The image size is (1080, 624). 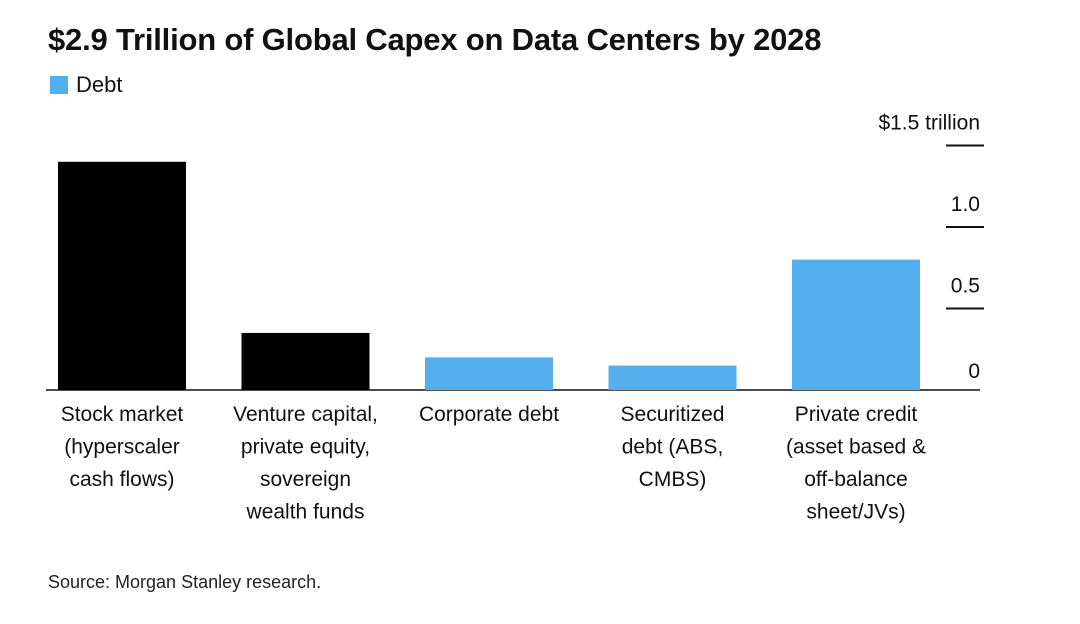 What do you see at coordinates (305, 479) in the screenshot?
I see `x-category-label-line: sovereign` at bounding box center [305, 479].